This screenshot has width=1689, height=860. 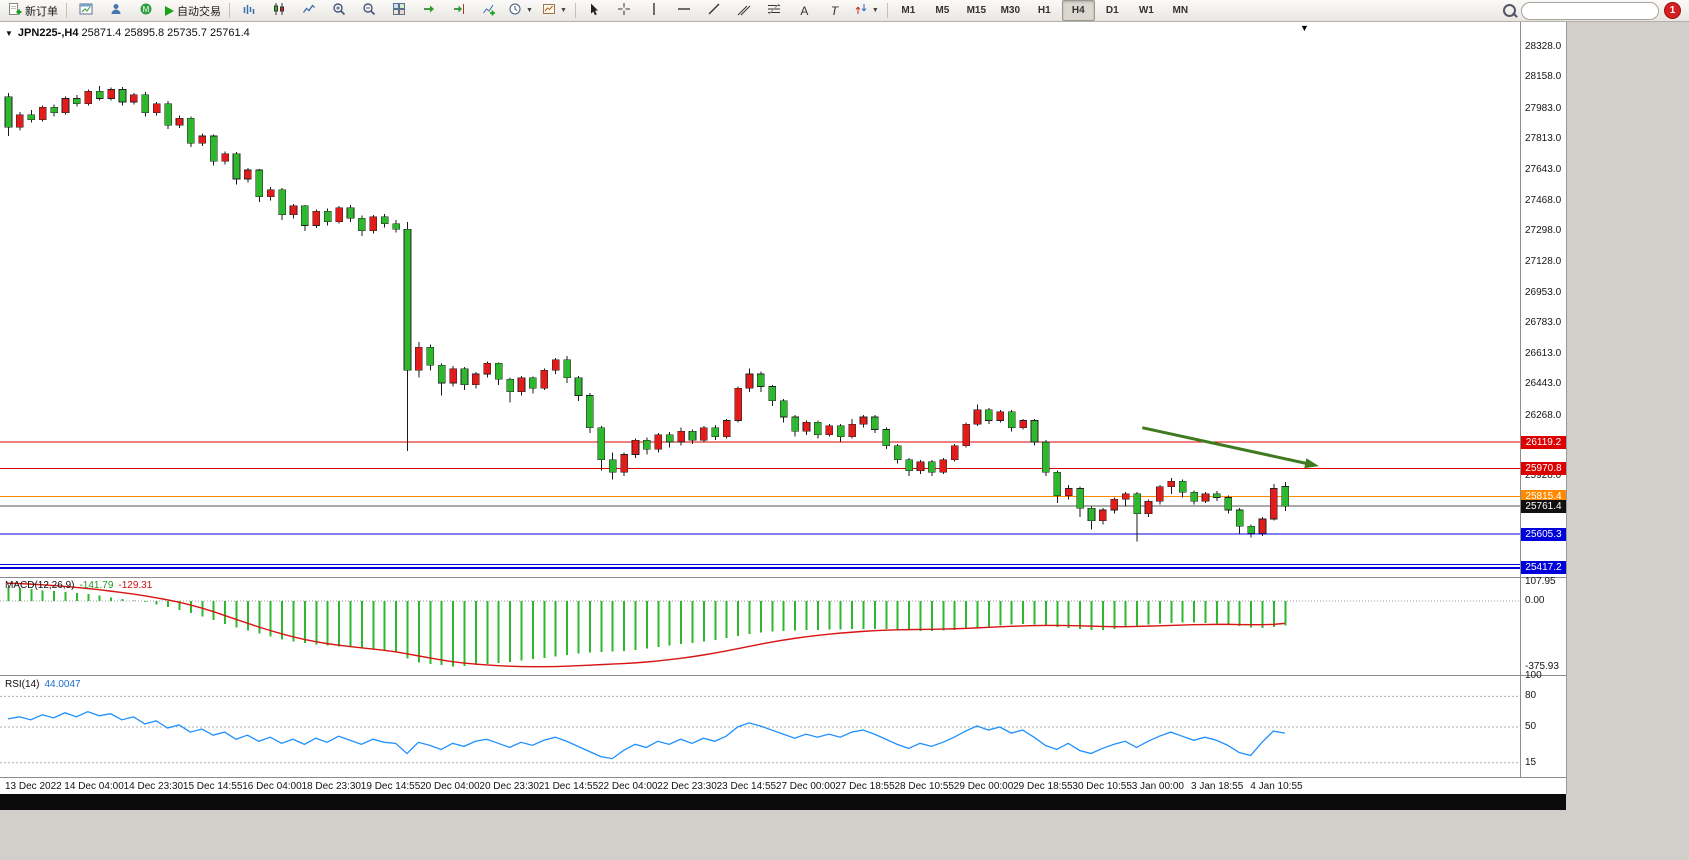 I want to click on label-icon: T, so click(x=834, y=10).